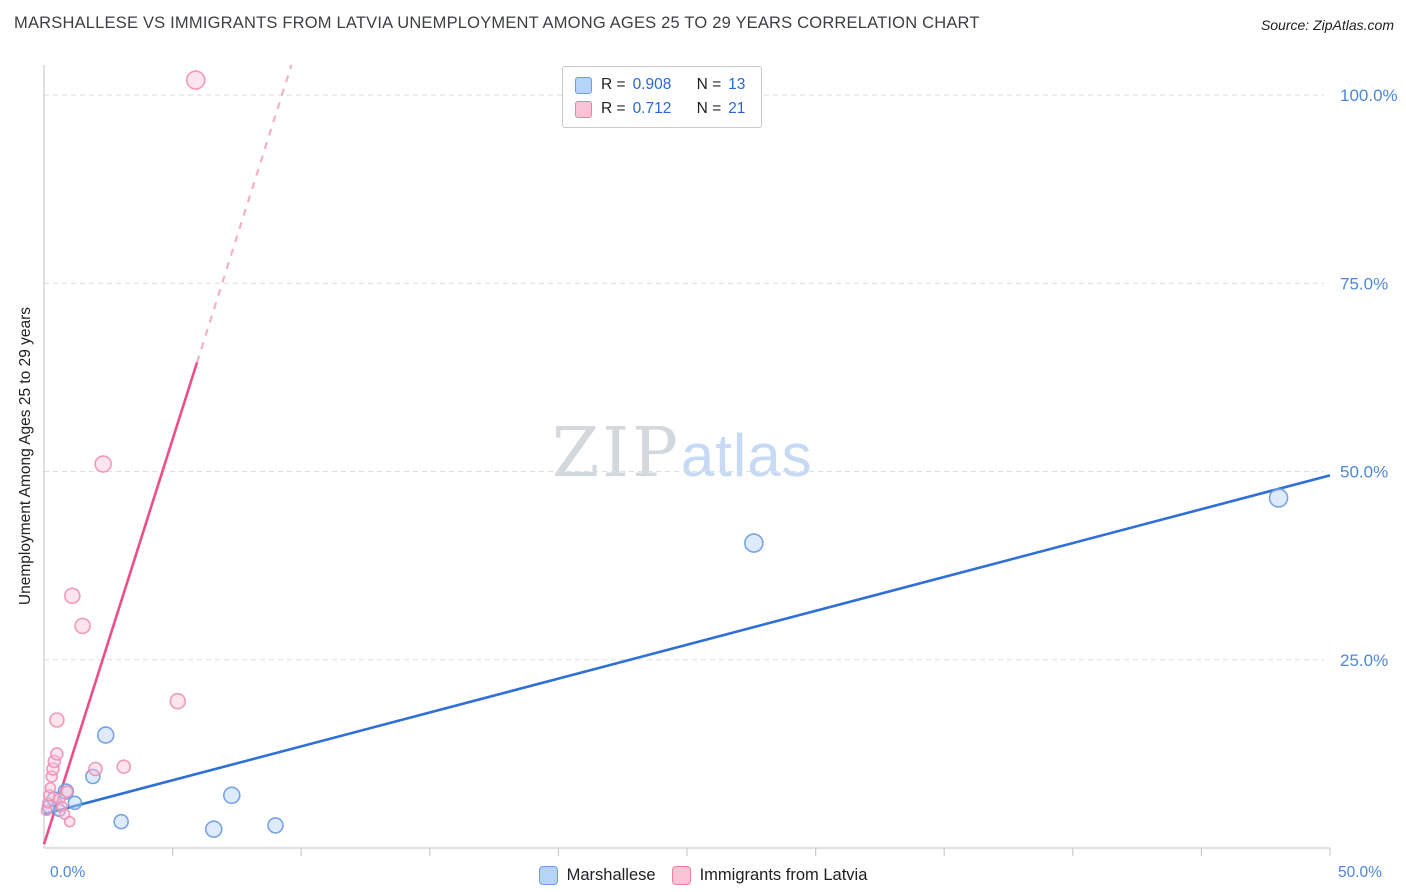  What do you see at coordinates (25, 456) in the screenshot?
I see `y-axis-label: Unemployment Among Ages 25 to 29 years` at bounding box center [25, 456].